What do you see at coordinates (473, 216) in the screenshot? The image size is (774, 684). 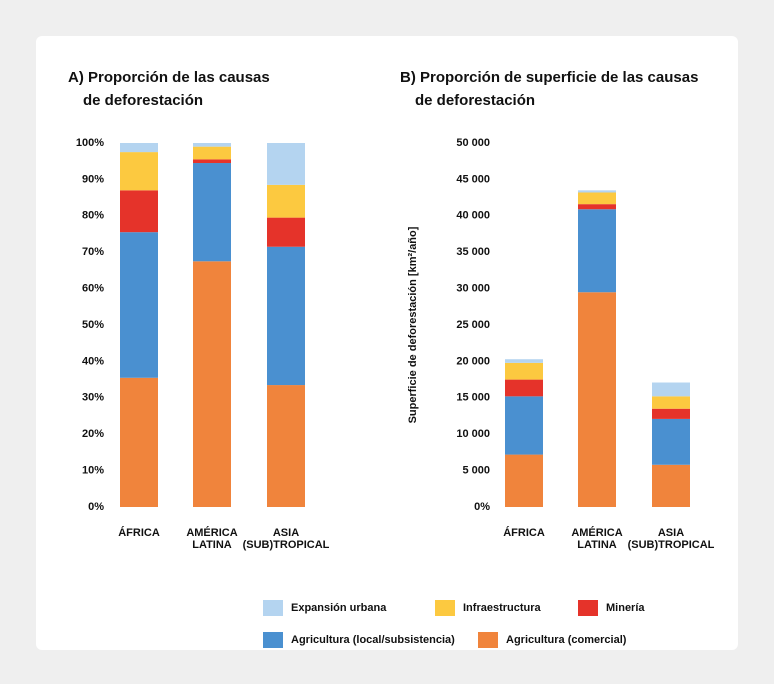 I see `y-tick-label: 40 000` at bounding box center [473, 216].